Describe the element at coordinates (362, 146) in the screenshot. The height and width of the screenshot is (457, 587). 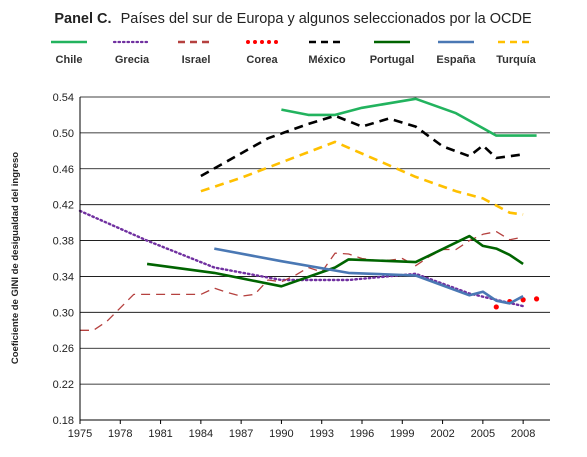
I see `series-line-mexico` at that location.